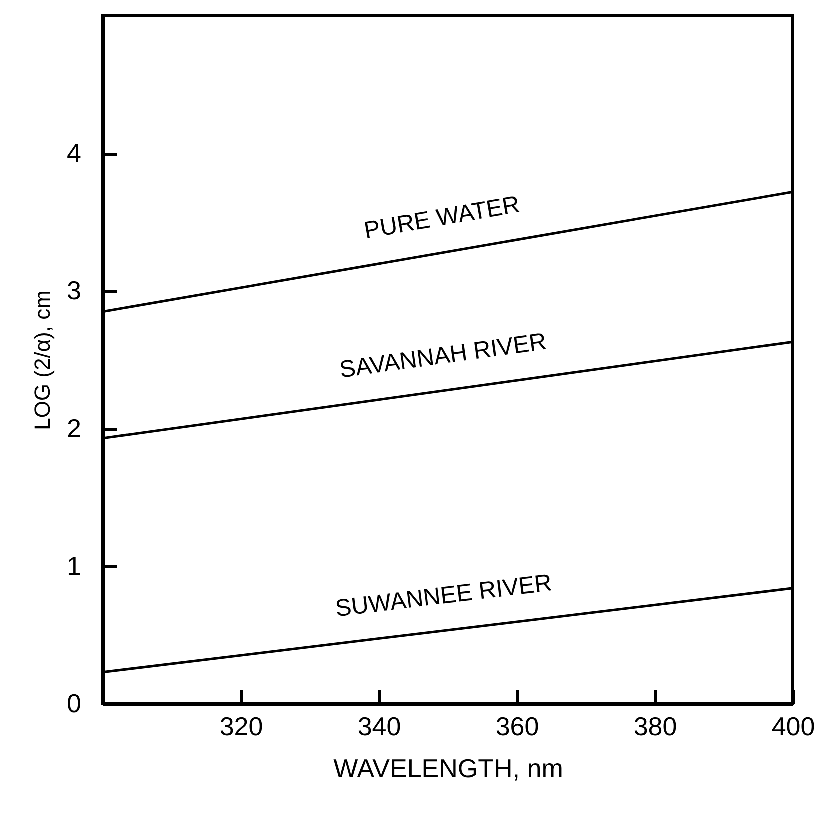 This screenshot has width=819, height=824. What do you see at coordinates (74, 428) in the screenshot?
I see `y-tick-label: 2` at bounding box center [74, 428].